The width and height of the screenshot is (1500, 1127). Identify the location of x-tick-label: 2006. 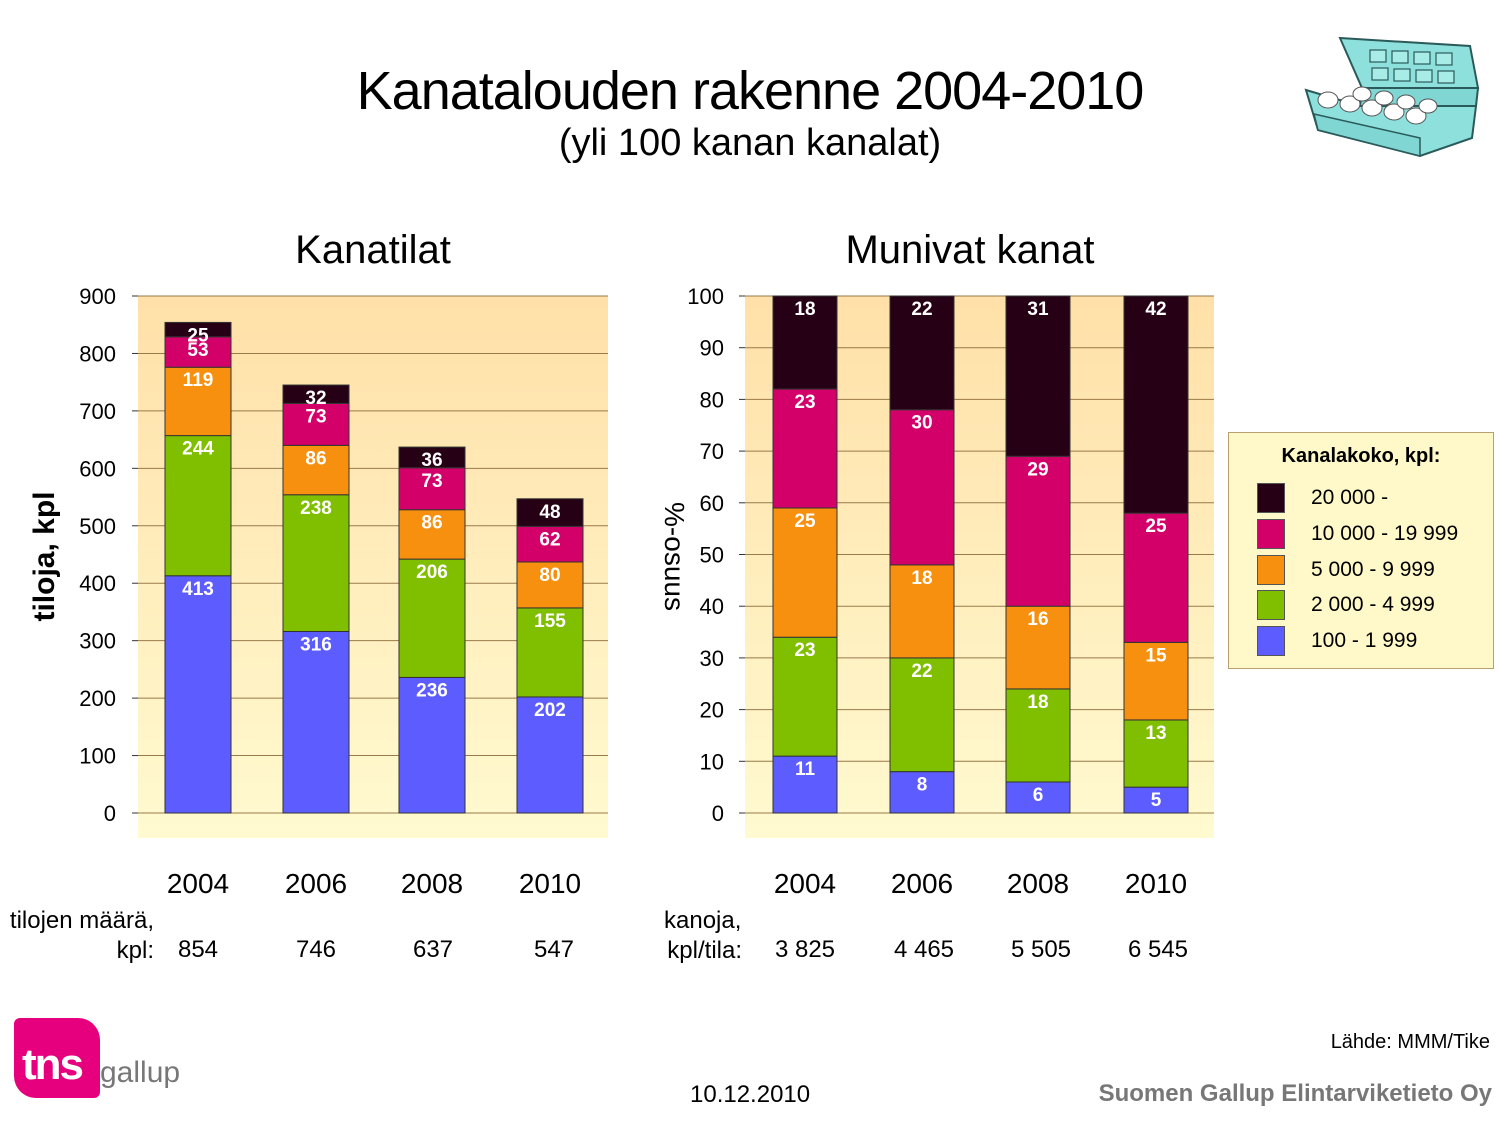
(316, 883).